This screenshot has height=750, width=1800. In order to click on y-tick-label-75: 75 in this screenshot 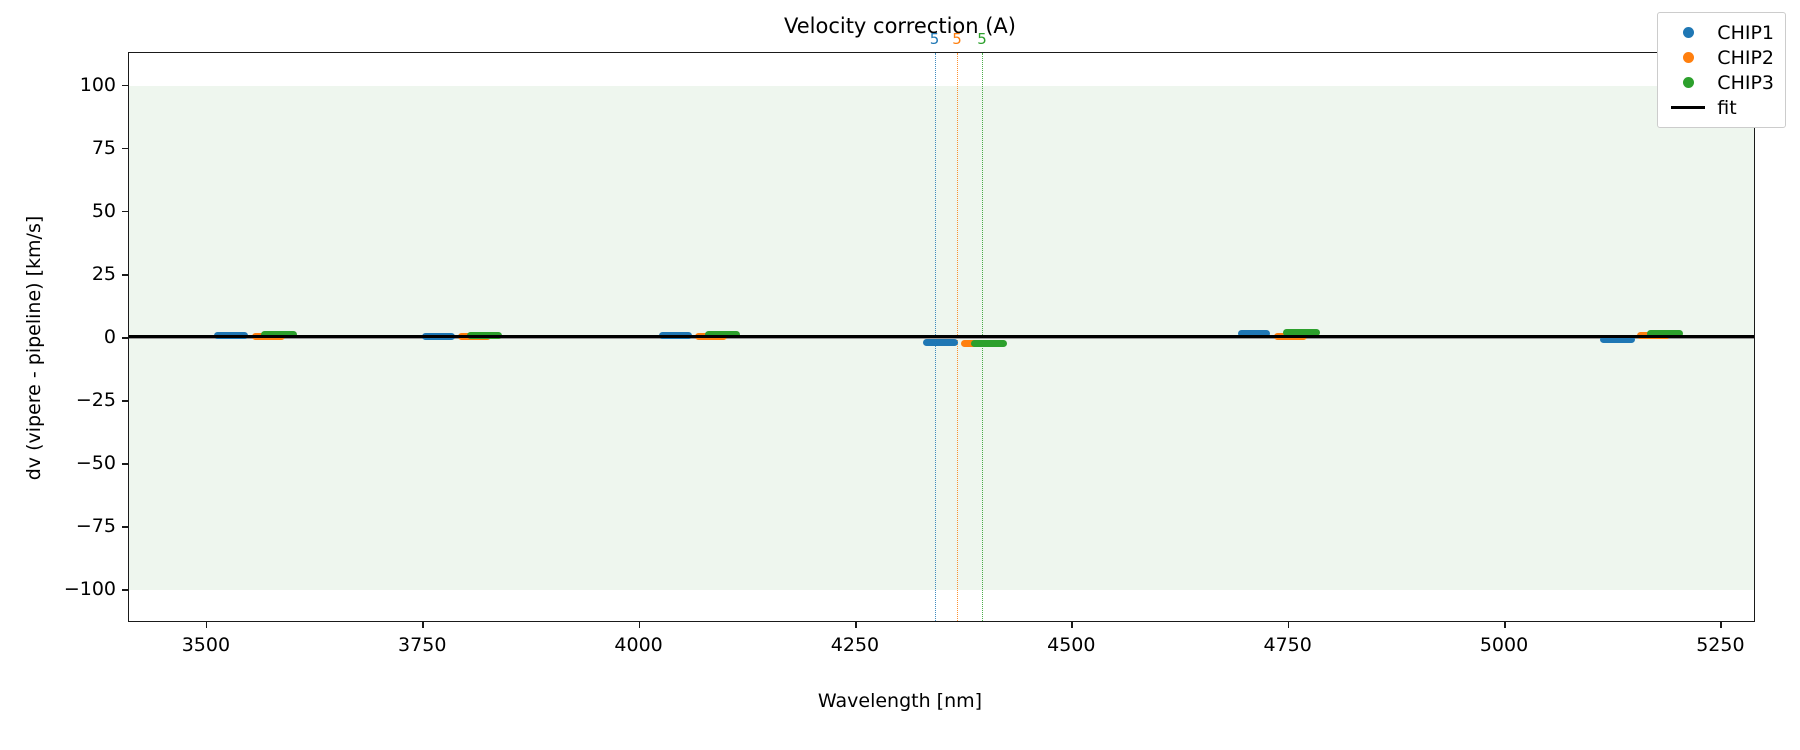, I will do `click(103, 147)`.